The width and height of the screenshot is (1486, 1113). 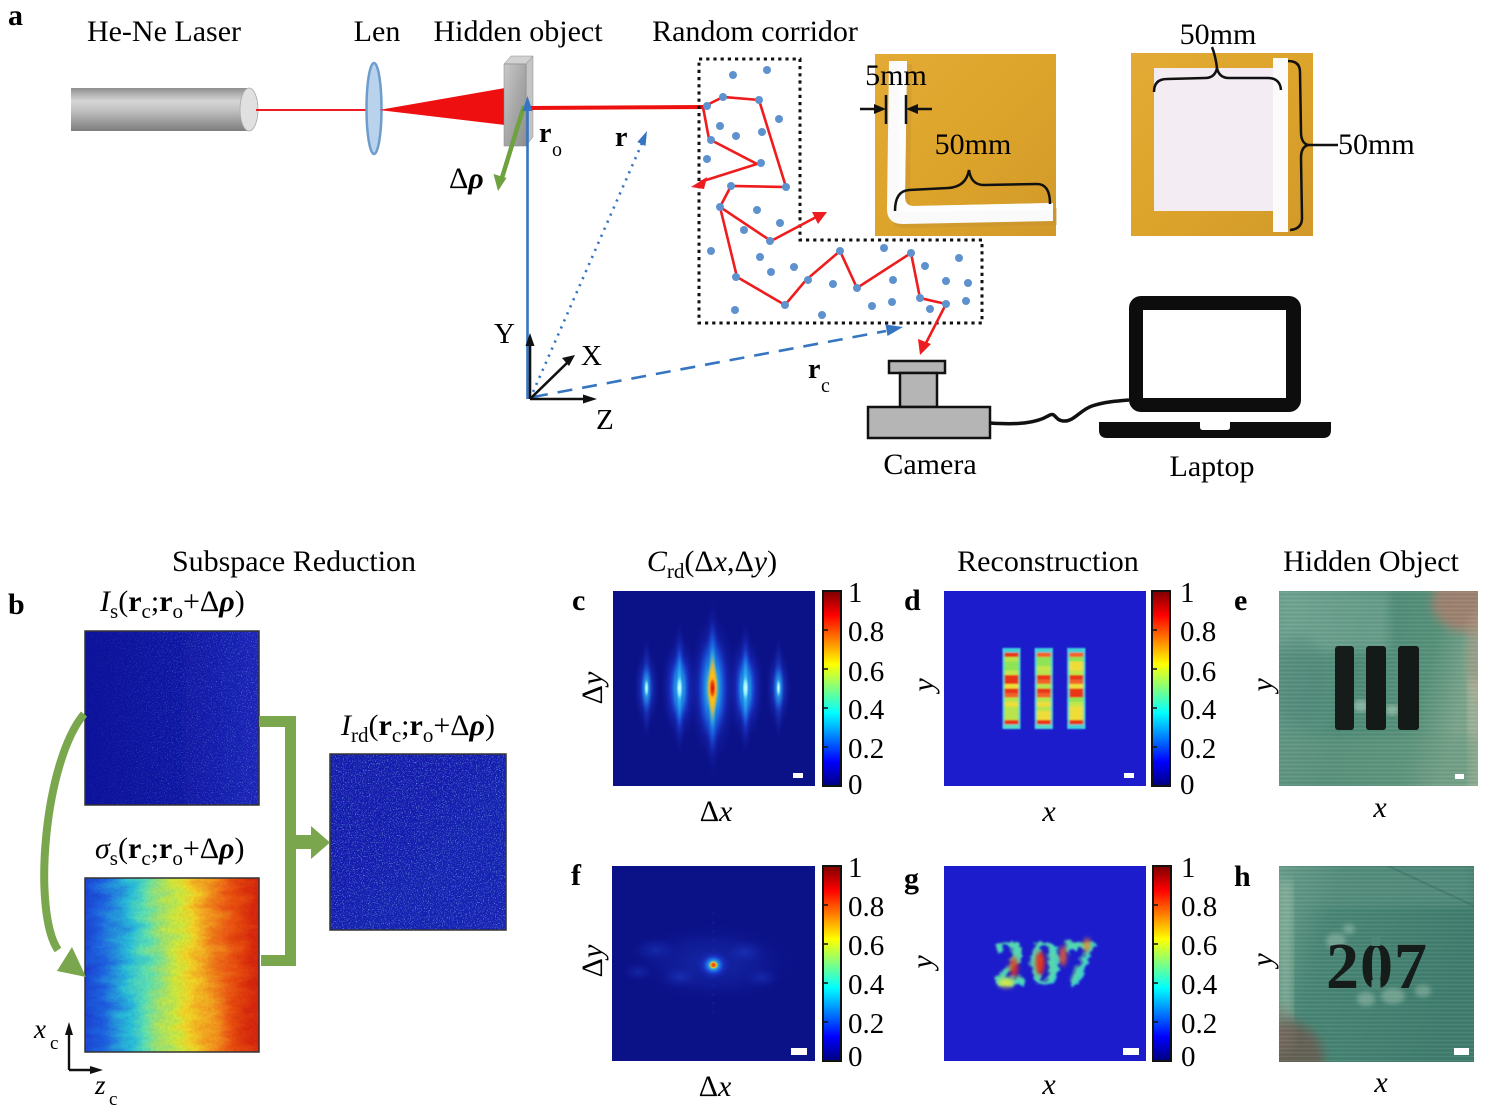 What do you see at coordinates (557, 150) in the screenshot?
I see `svg-text: o` at bounding box center [557, 150].